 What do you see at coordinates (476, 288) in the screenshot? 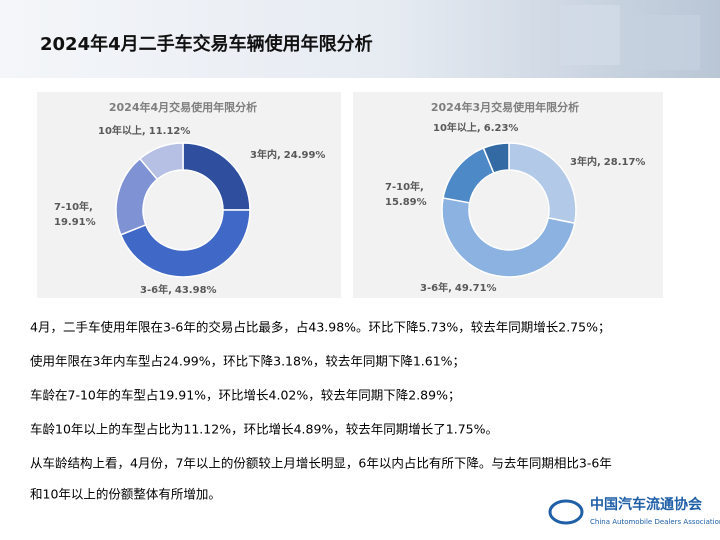
I see `label-value: 49.71%` at bounding box center [476, 288].